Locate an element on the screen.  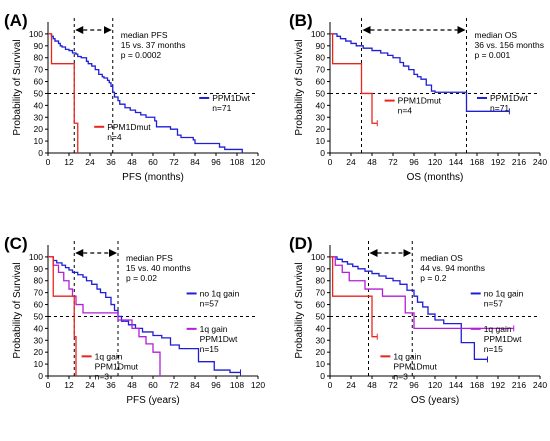
annotation-line: median PFS is located at coordinates (149, 258).